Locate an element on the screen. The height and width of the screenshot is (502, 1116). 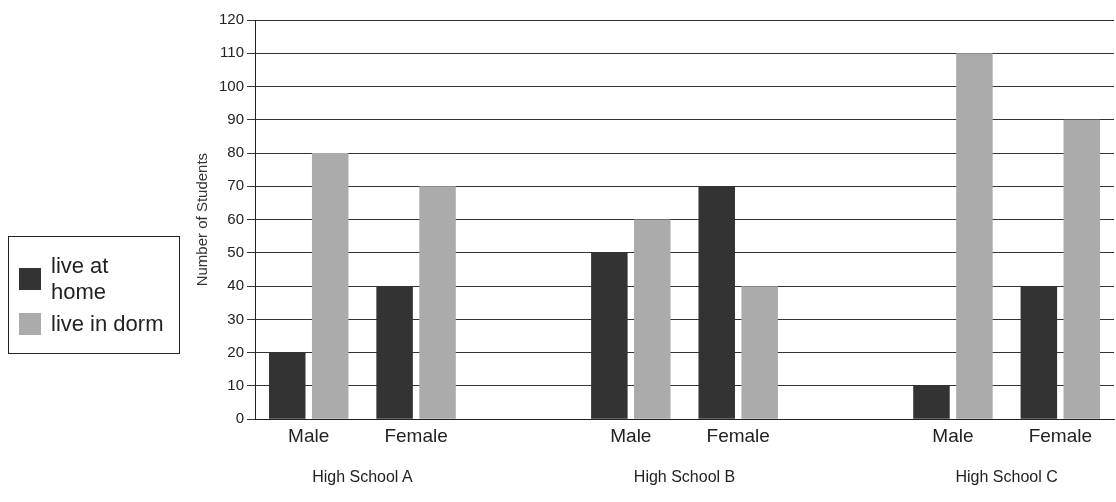
y-axis-title: Number of Students is located at coordinates (202, 219).